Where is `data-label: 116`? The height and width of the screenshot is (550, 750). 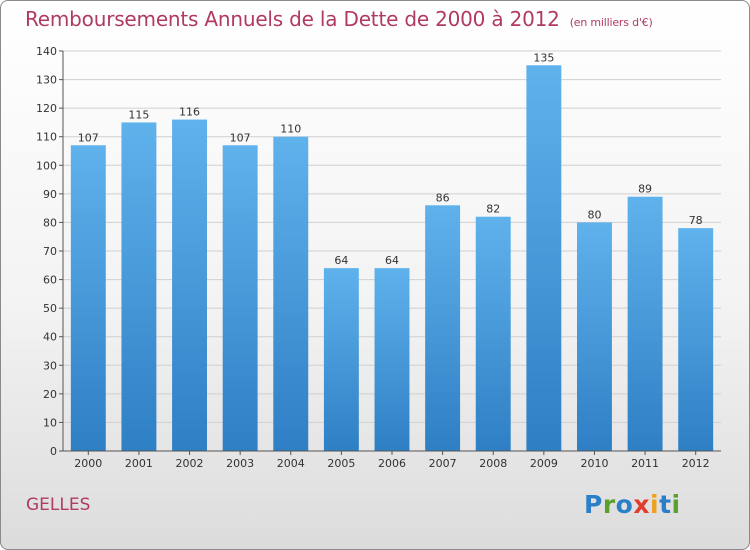 data-label: 116 is located at coordinates (189, 112).